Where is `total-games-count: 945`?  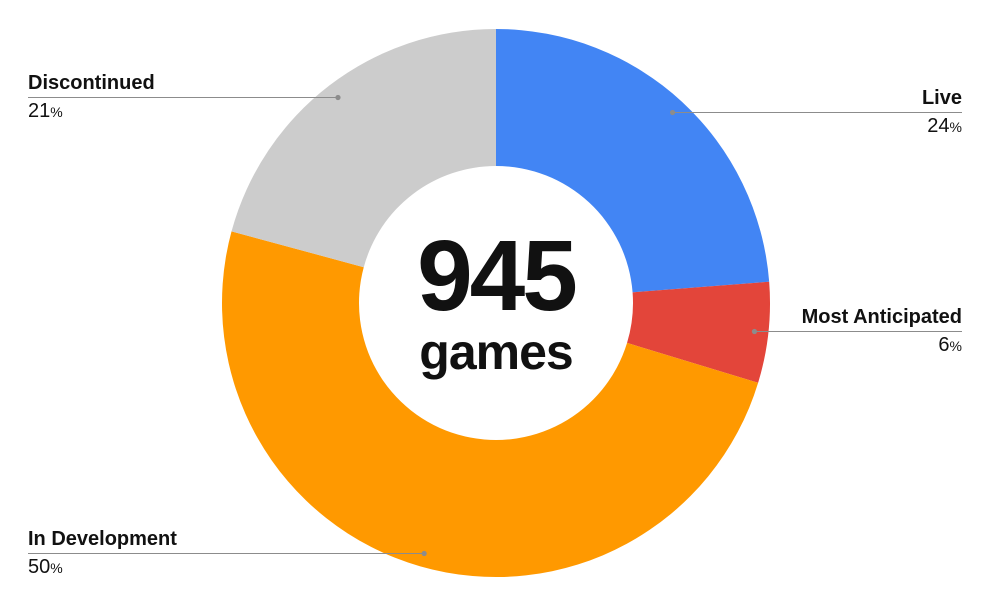 total-games-count: 945 is located at coordinates (497, 276).